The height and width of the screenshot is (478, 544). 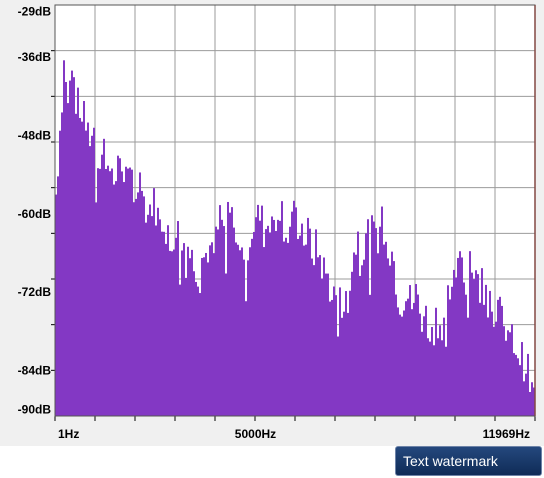 I want to click on text-watermark-button: Text watermark, so click(x=468, y=461).